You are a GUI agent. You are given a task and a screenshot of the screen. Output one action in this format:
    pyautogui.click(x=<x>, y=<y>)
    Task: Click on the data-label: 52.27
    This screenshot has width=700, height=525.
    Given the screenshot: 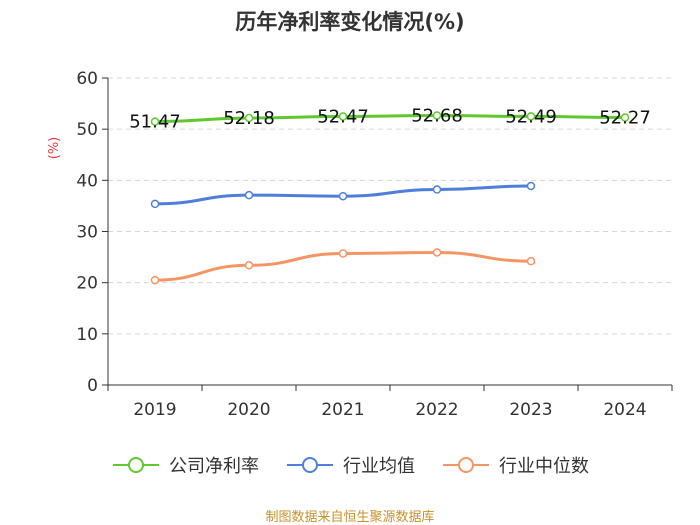 What is the action you would take?
    pyautogui.click(x=625, y=118)
    